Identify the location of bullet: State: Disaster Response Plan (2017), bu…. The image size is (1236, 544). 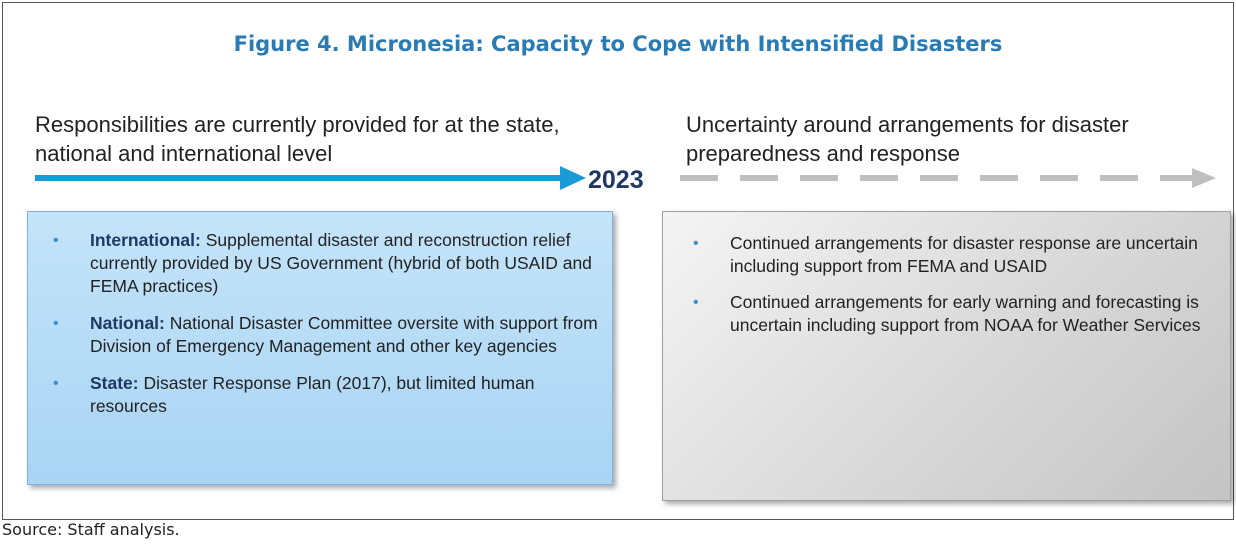
(326, 395).